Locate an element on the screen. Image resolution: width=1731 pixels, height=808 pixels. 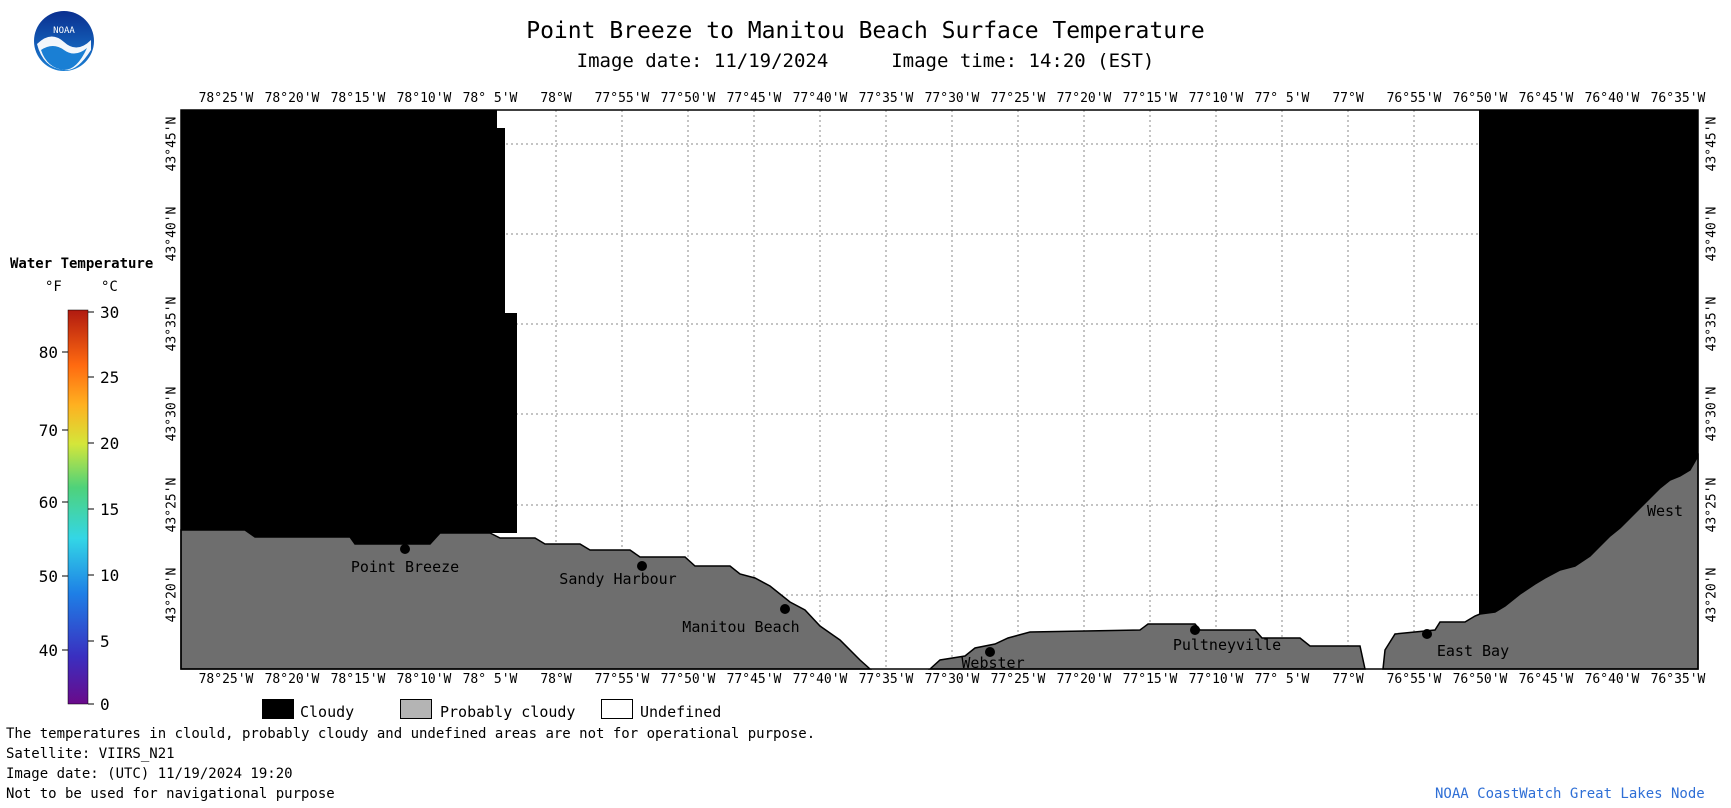
longitude-label-top: 77°20'W is located at coordinates (1084, 98).